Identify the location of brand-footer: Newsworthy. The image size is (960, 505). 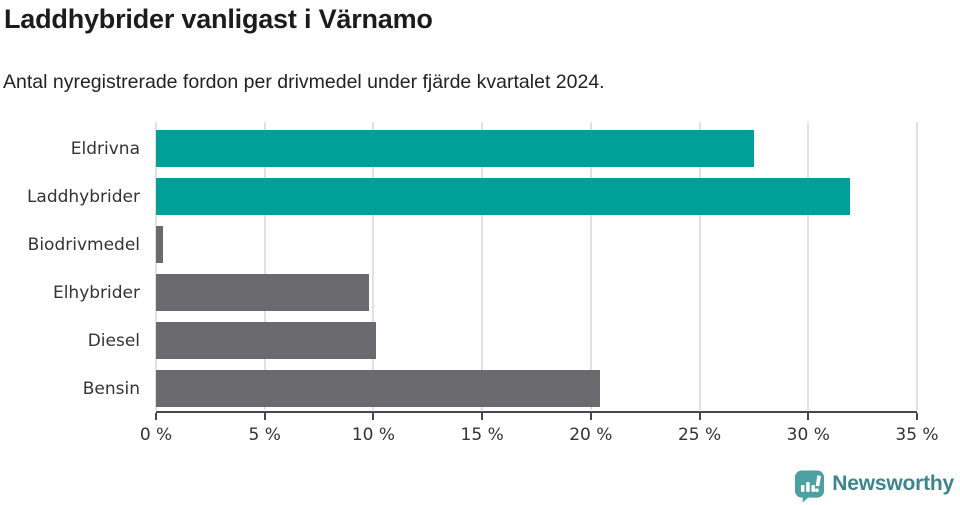
(874, 486).